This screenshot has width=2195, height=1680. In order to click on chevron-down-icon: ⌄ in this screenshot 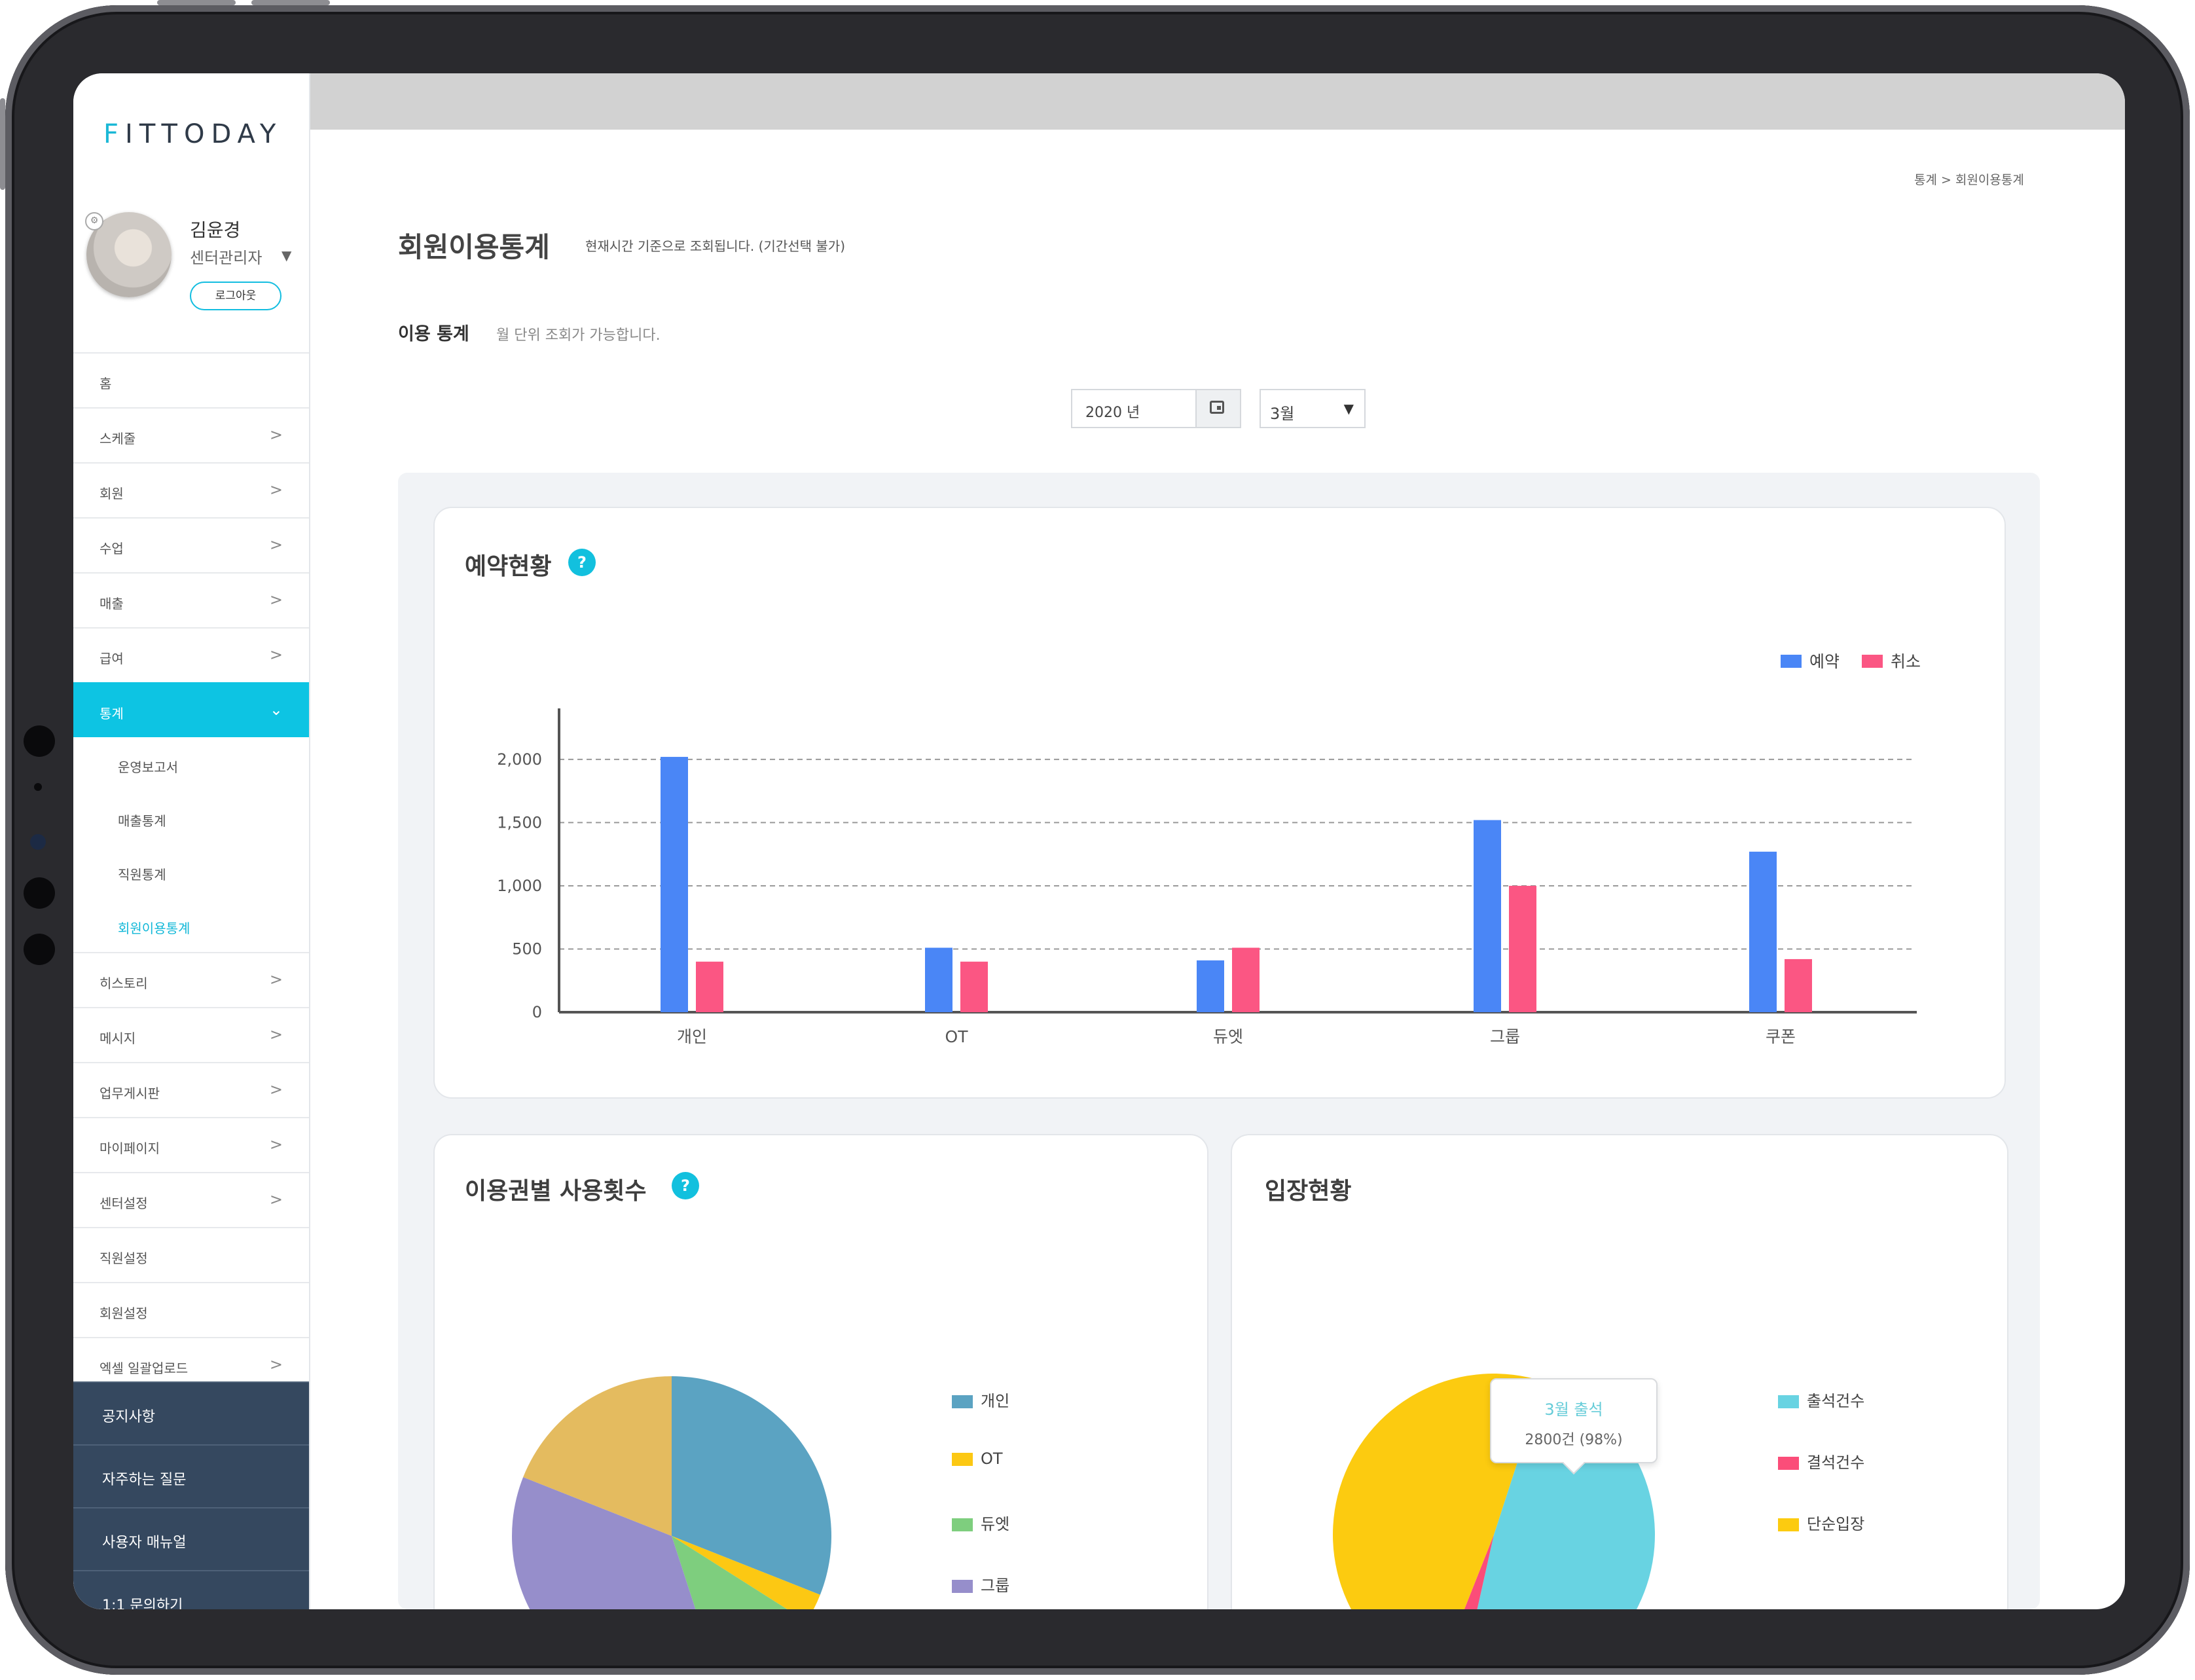, I will do `click(276, 710)`.